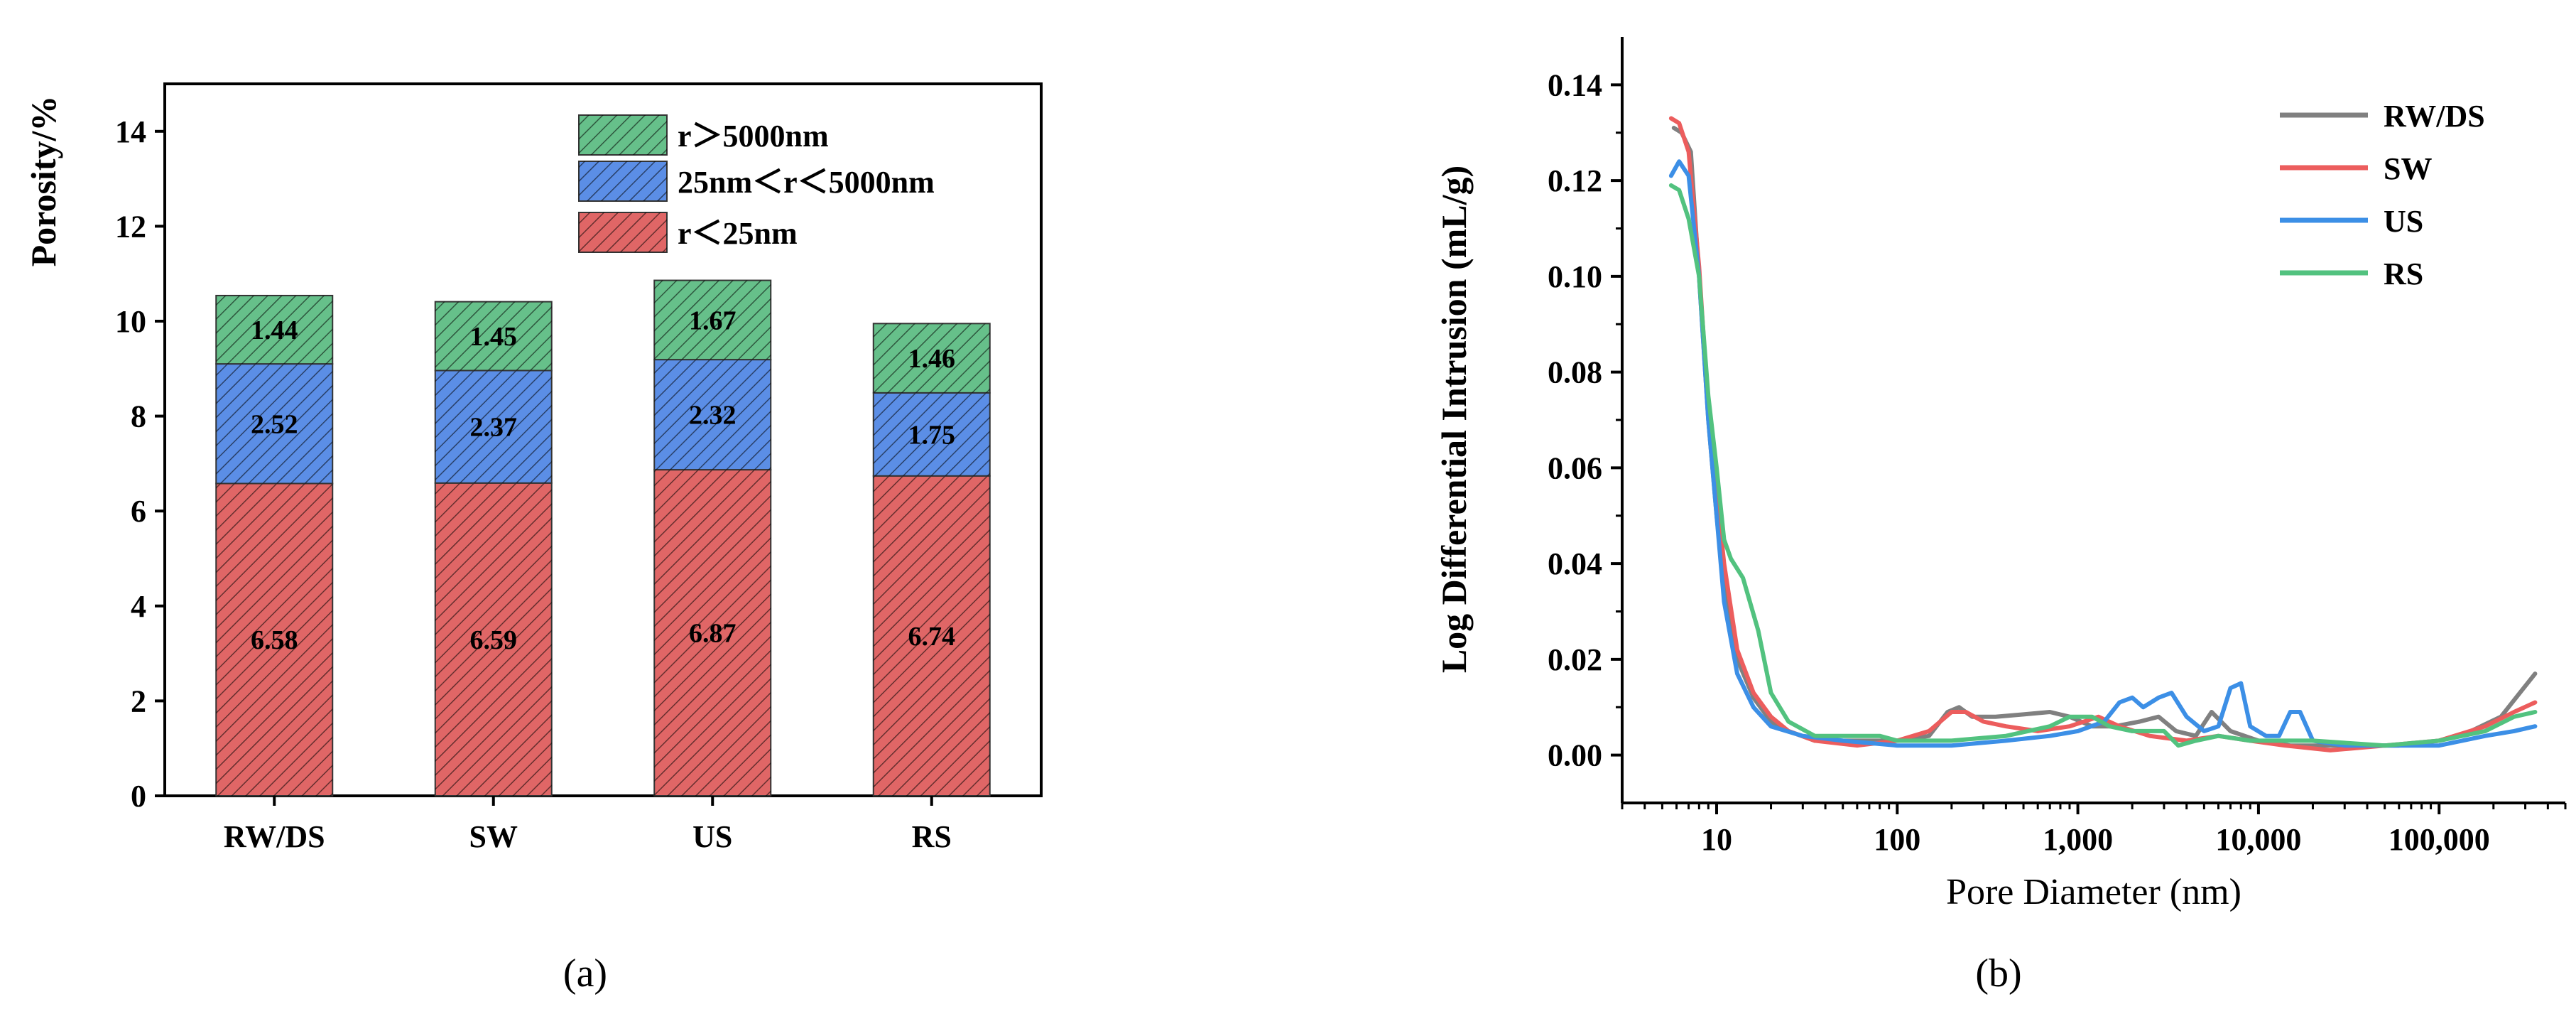 Image resolution: width=2576 pixels, height=1009 pixels. What do you see at coordinates (1575, 467) in the screenshot?
I see `panel-b-y-tick-label: 0.06` at bounding box center [1575, 467].